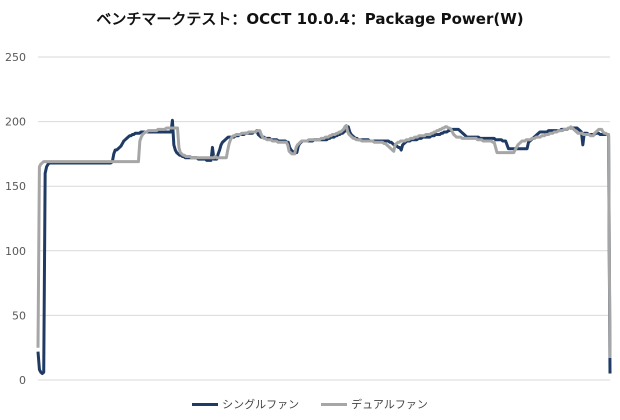 This screenshot has width=620, height=420. What do you see at coordinates (15, 122) in the screenshot?
I see `y-tick-label: 200` at bounding box center [15, 122].